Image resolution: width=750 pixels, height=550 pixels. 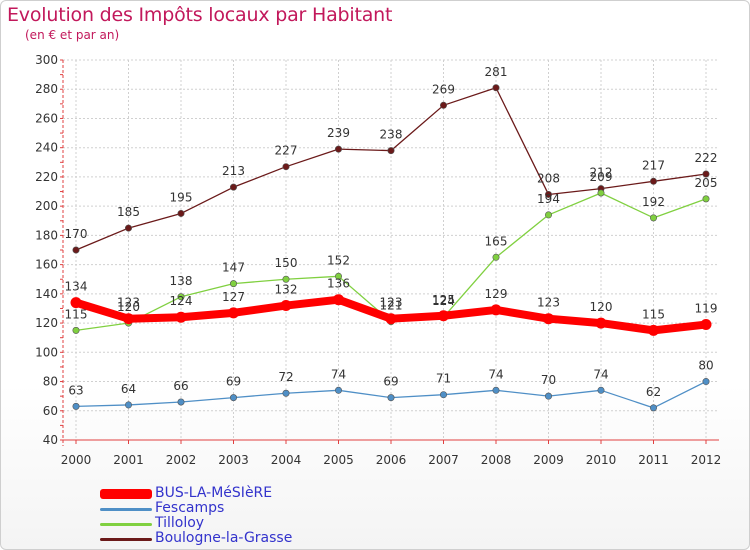 I want to click on data-label: 165, so click(x=496, y=241).